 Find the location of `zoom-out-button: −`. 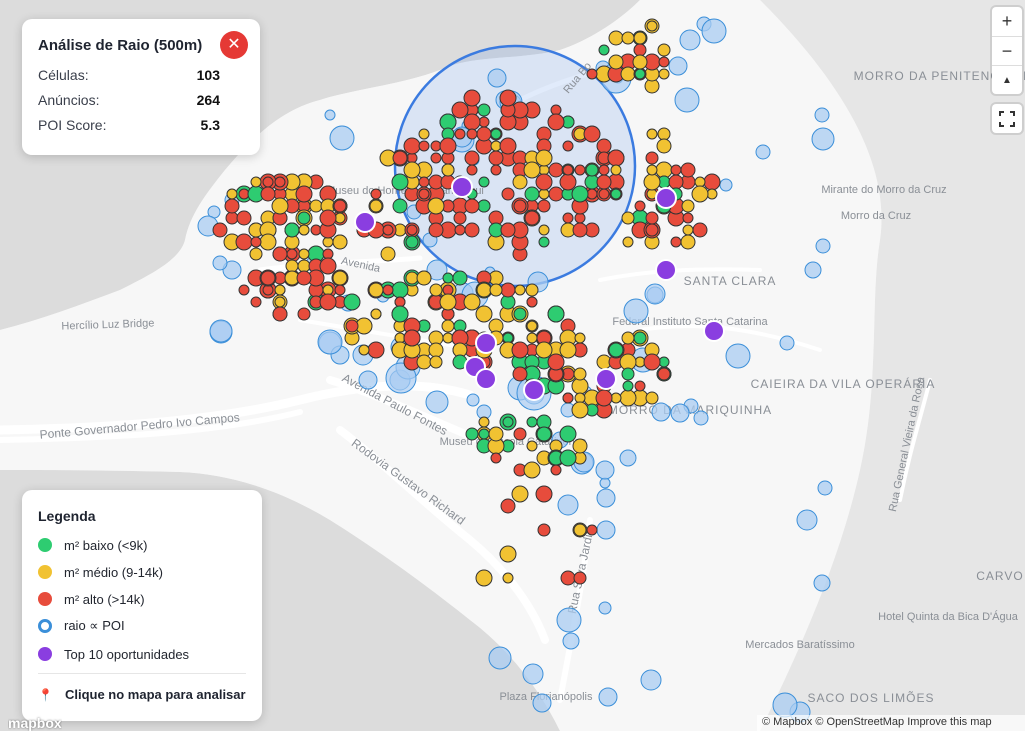

zoom-out-button: − is located at coordinates (1007, 50).